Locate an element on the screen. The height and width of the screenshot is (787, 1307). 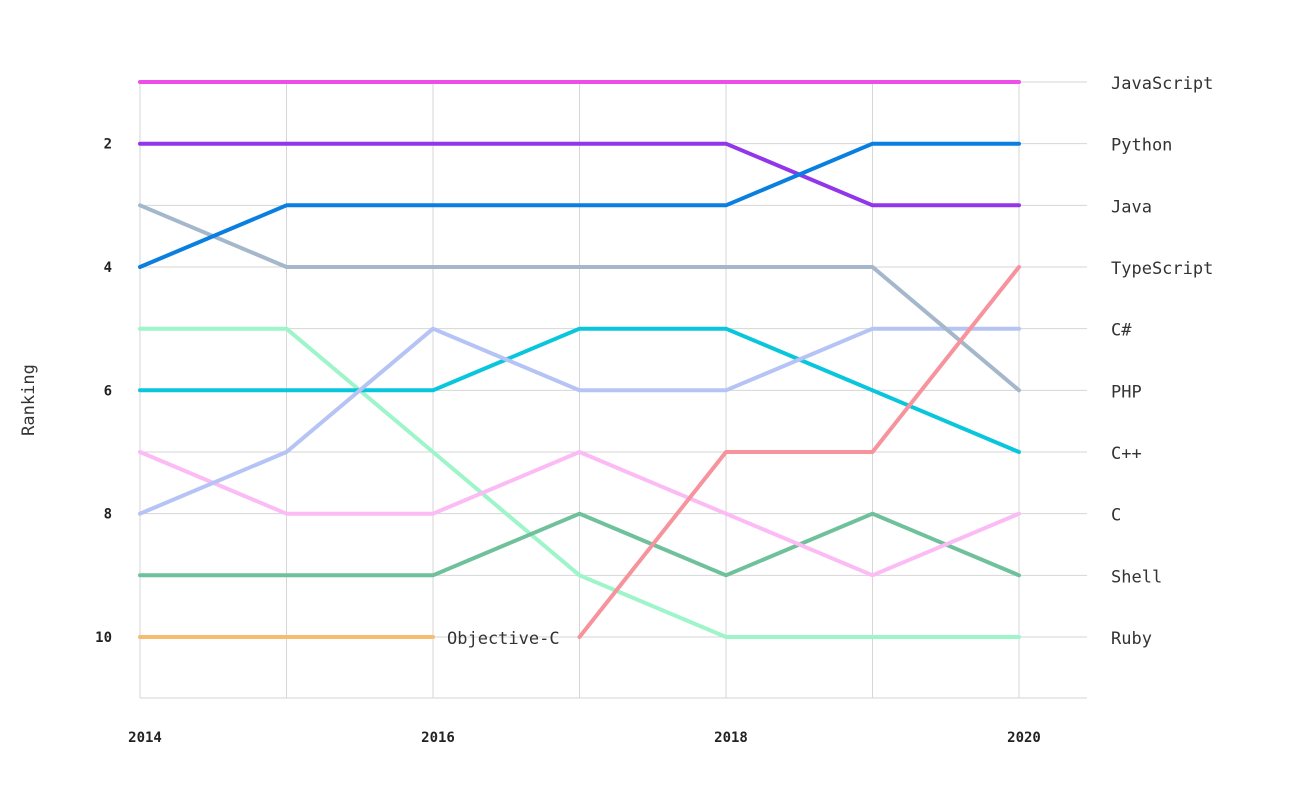
series-label-c-: C++ is located at coordinates (1126, 454).